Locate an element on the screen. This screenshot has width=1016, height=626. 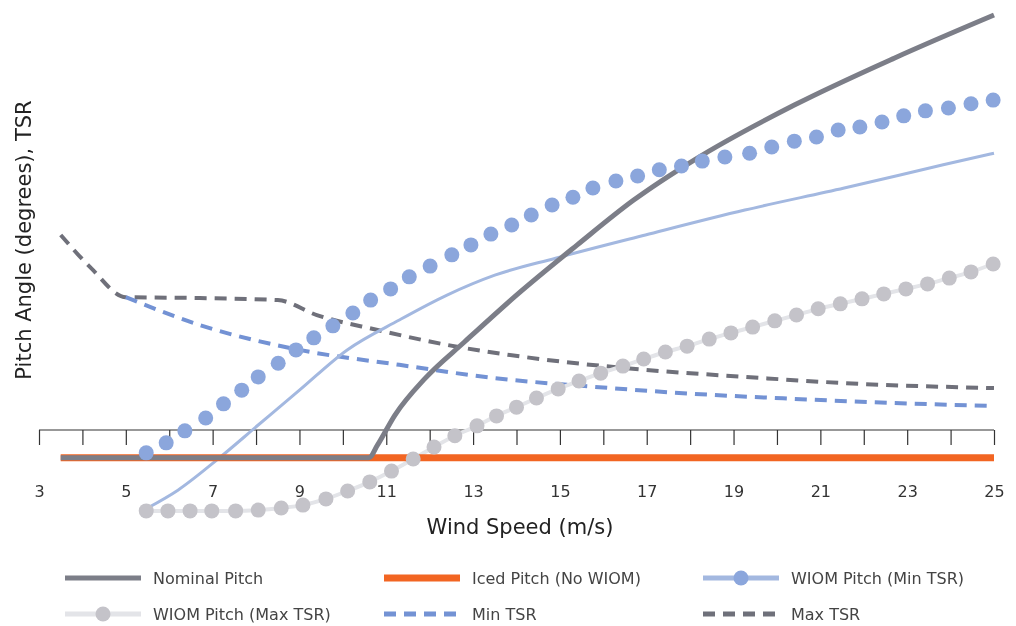
legend-label: Iced Pitch (No WIOM) is located at coordinates (556, 578).